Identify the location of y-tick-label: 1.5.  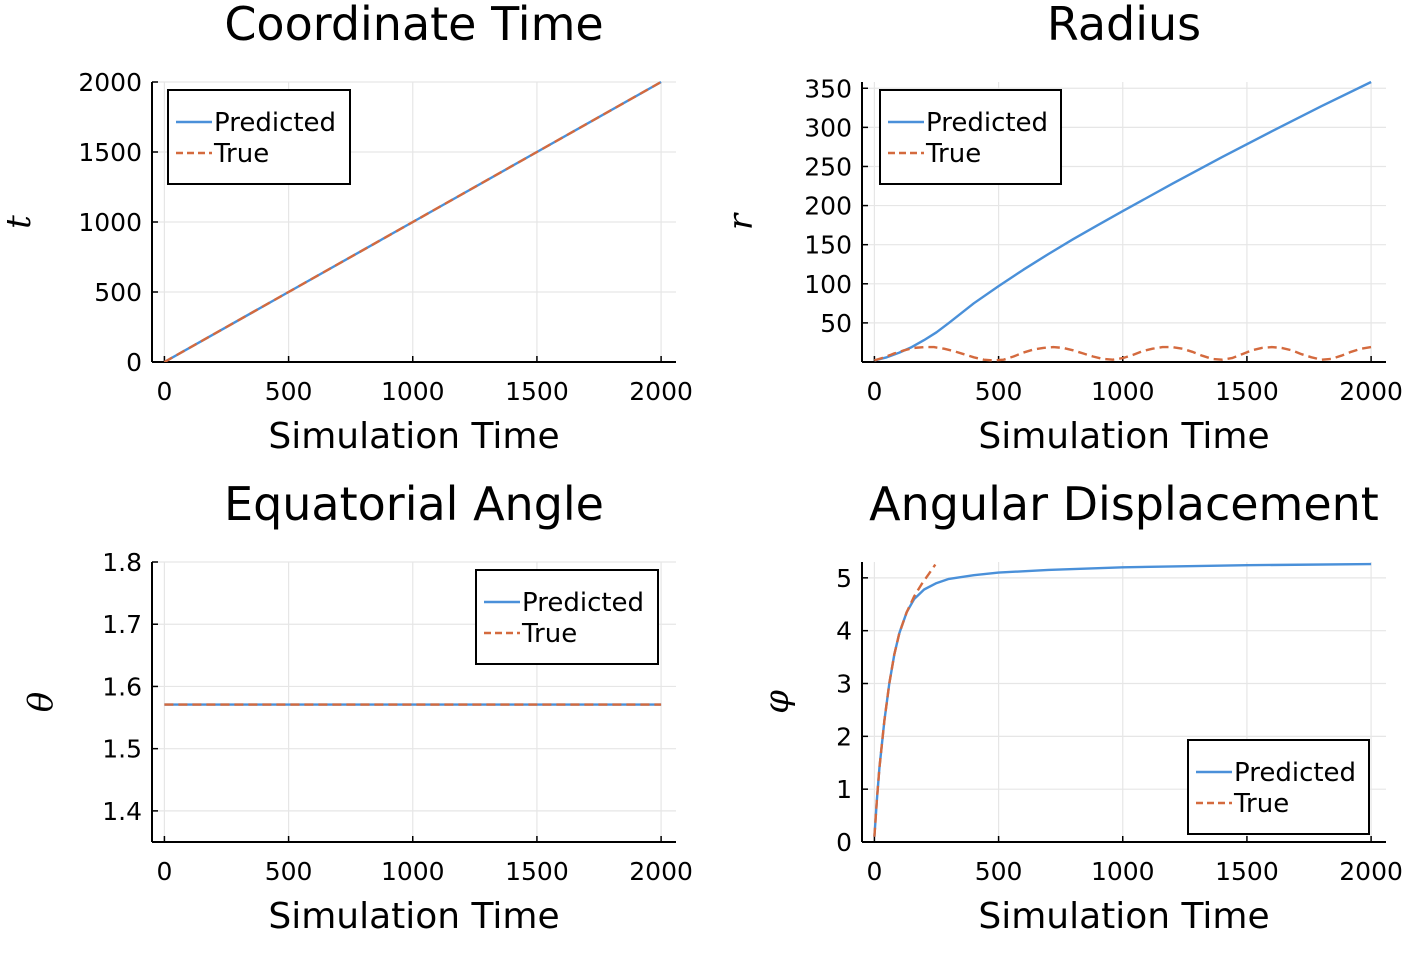
(122, 749).